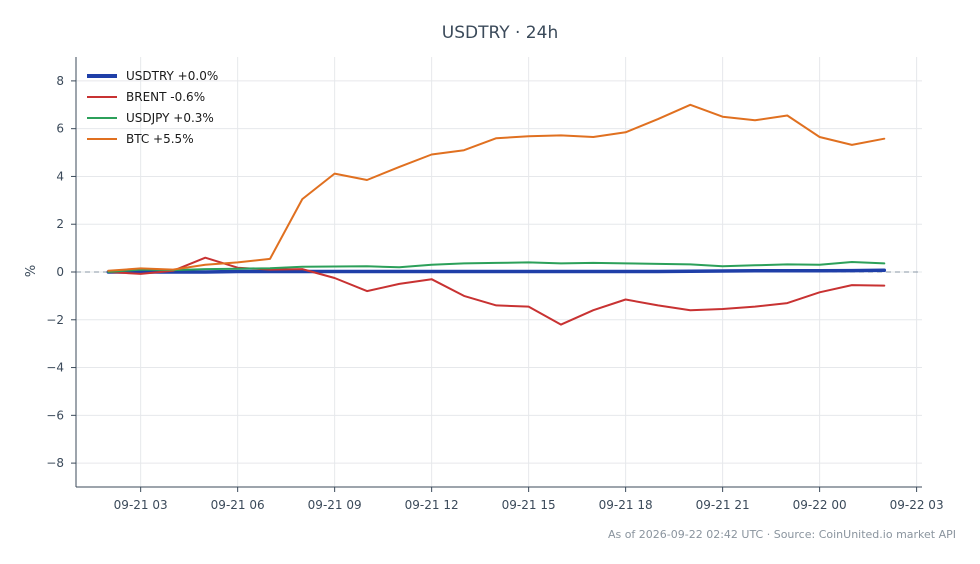 This screenshot has width=980, height=564. I want to click on x-tick-label: 09-21 21, so click(723, 505).